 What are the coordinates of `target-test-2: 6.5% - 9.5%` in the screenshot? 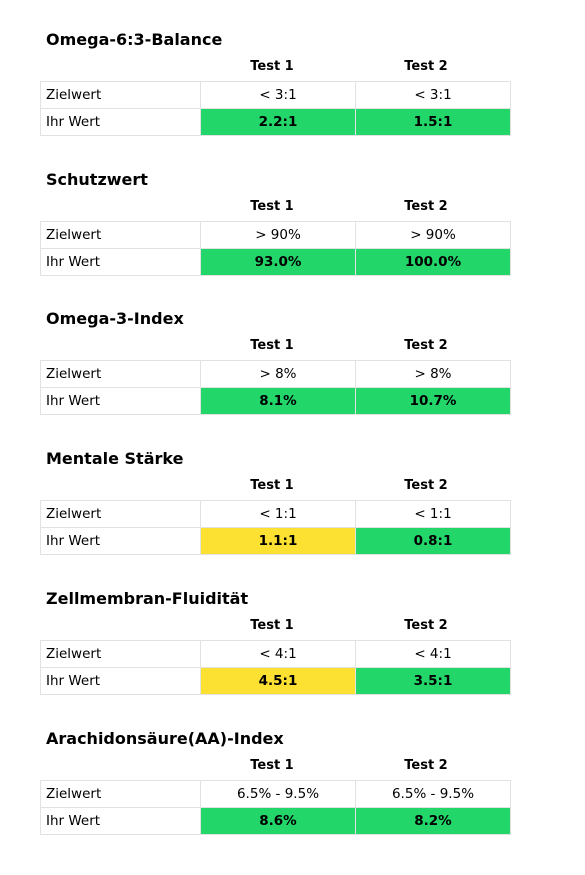 It's located at (433, 794).